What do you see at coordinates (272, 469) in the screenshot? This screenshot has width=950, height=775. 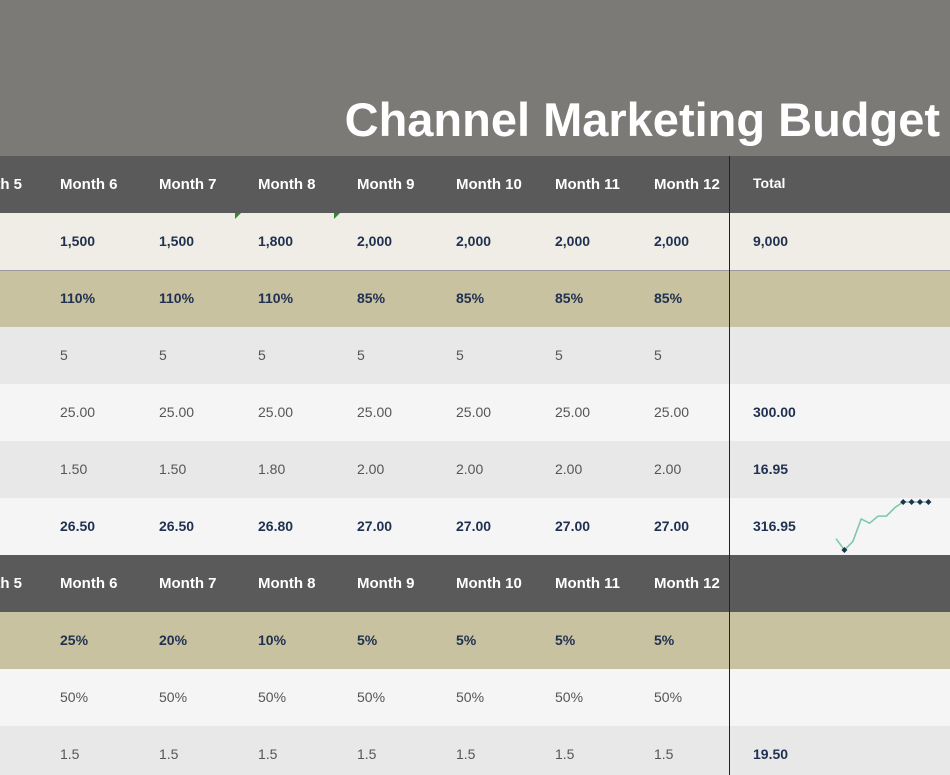 I see `cell: 1.80` at bounding box center [272, 469].